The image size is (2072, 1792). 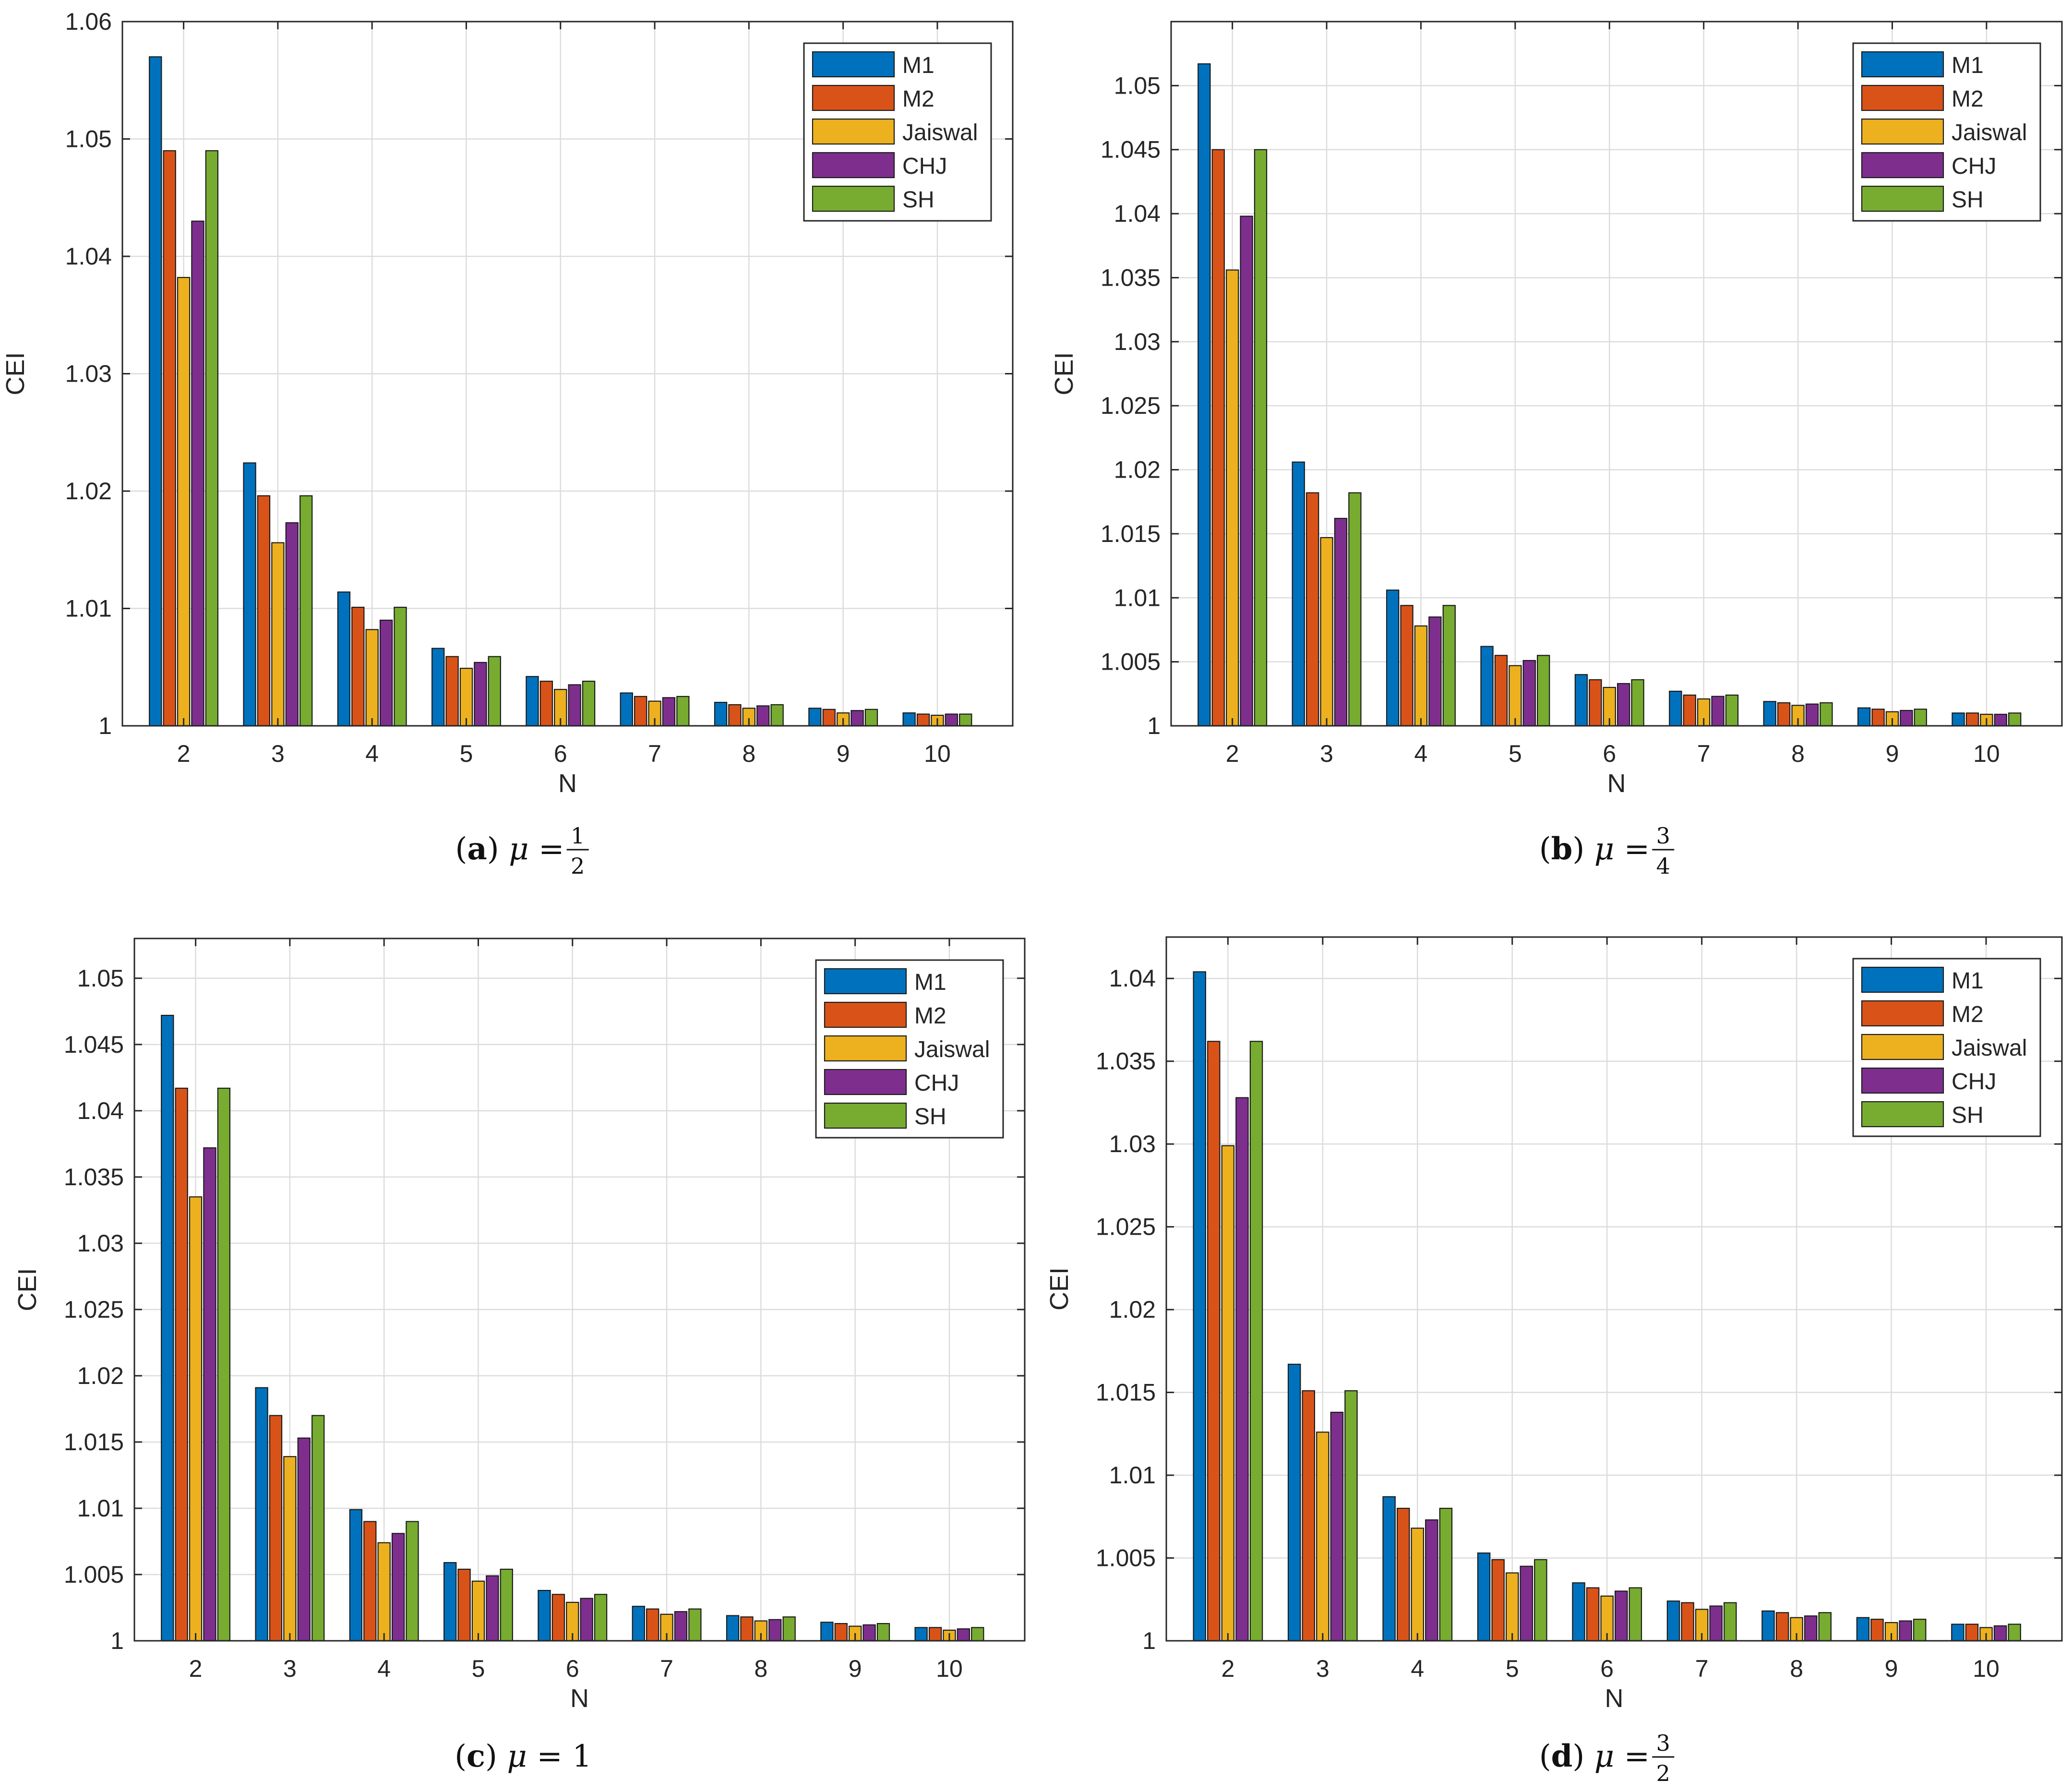 I want to click on bar-m1-n8, so click(x=1768, y=1626).